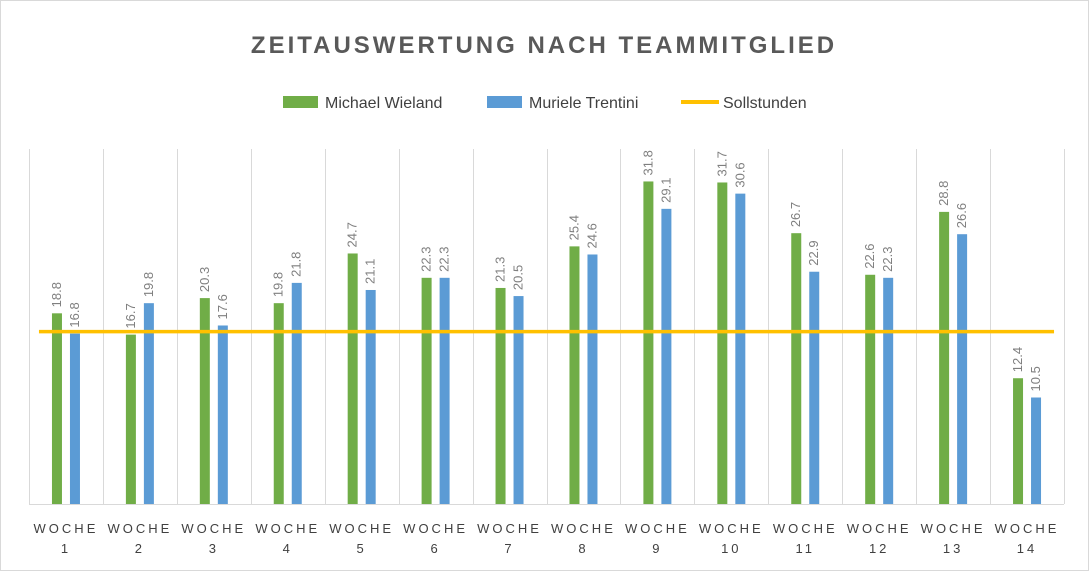 The width and height of the screenshot is (1089, 571). Describe the element at coordinates (795, 214) in the screenshot. I see `data-label: 26.7` at that location.